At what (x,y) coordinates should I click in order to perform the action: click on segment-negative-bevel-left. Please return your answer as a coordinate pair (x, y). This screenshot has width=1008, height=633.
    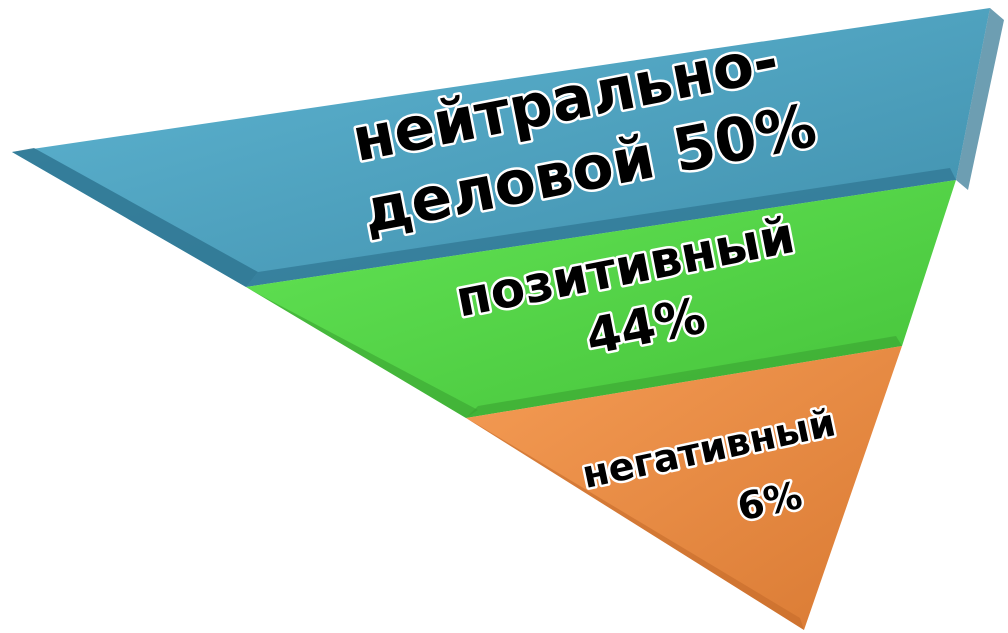
    Looking at the image, I should click on (635, 524).